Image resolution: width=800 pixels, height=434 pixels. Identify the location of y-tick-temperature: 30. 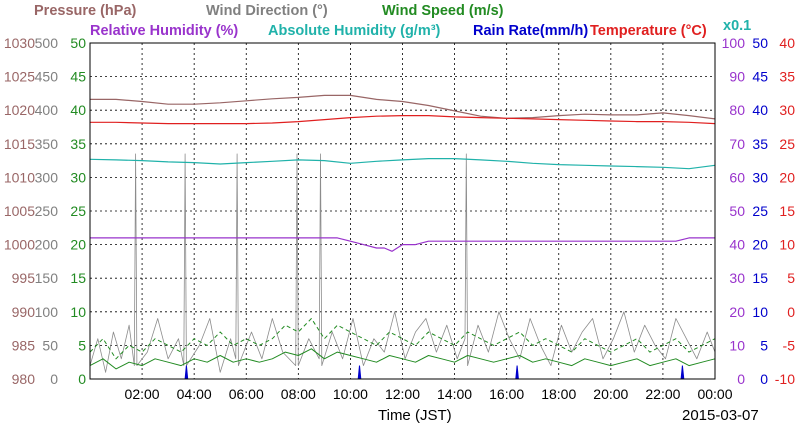
(787, 110).